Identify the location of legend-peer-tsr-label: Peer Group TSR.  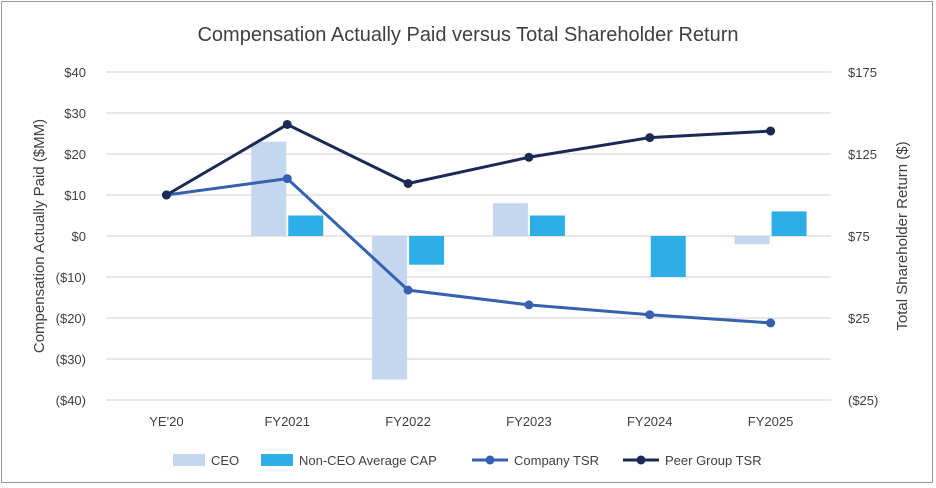
(713, 460).